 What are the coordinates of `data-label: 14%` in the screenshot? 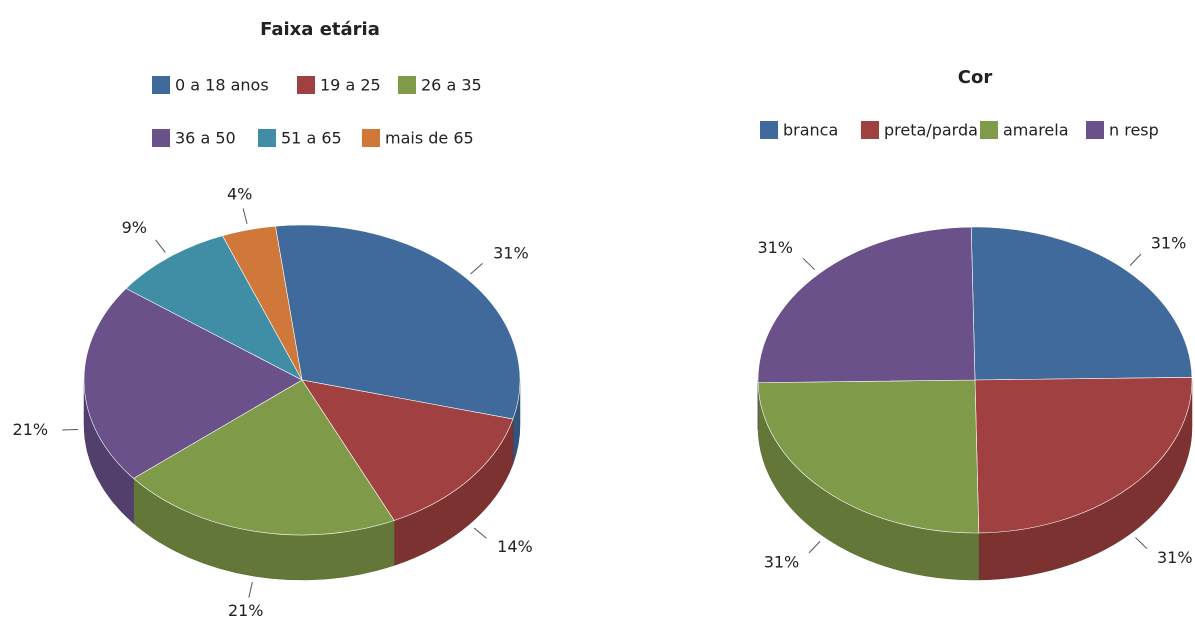 It's located at (515, 546).